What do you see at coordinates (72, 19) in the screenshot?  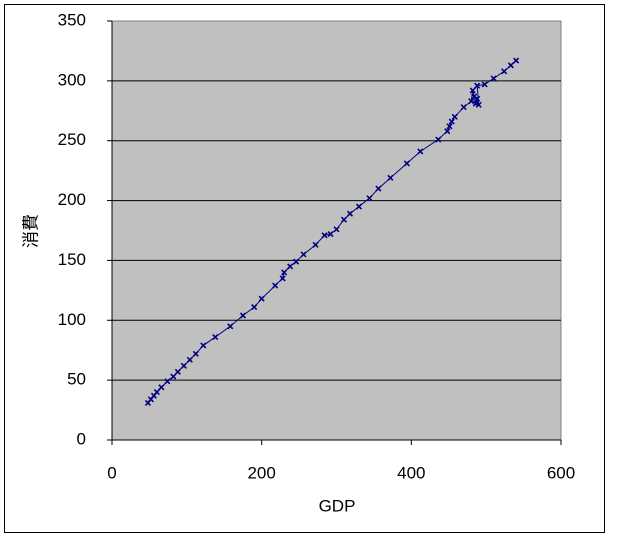 I see `y-tick-label: 350` at bounding box center [72, 19].